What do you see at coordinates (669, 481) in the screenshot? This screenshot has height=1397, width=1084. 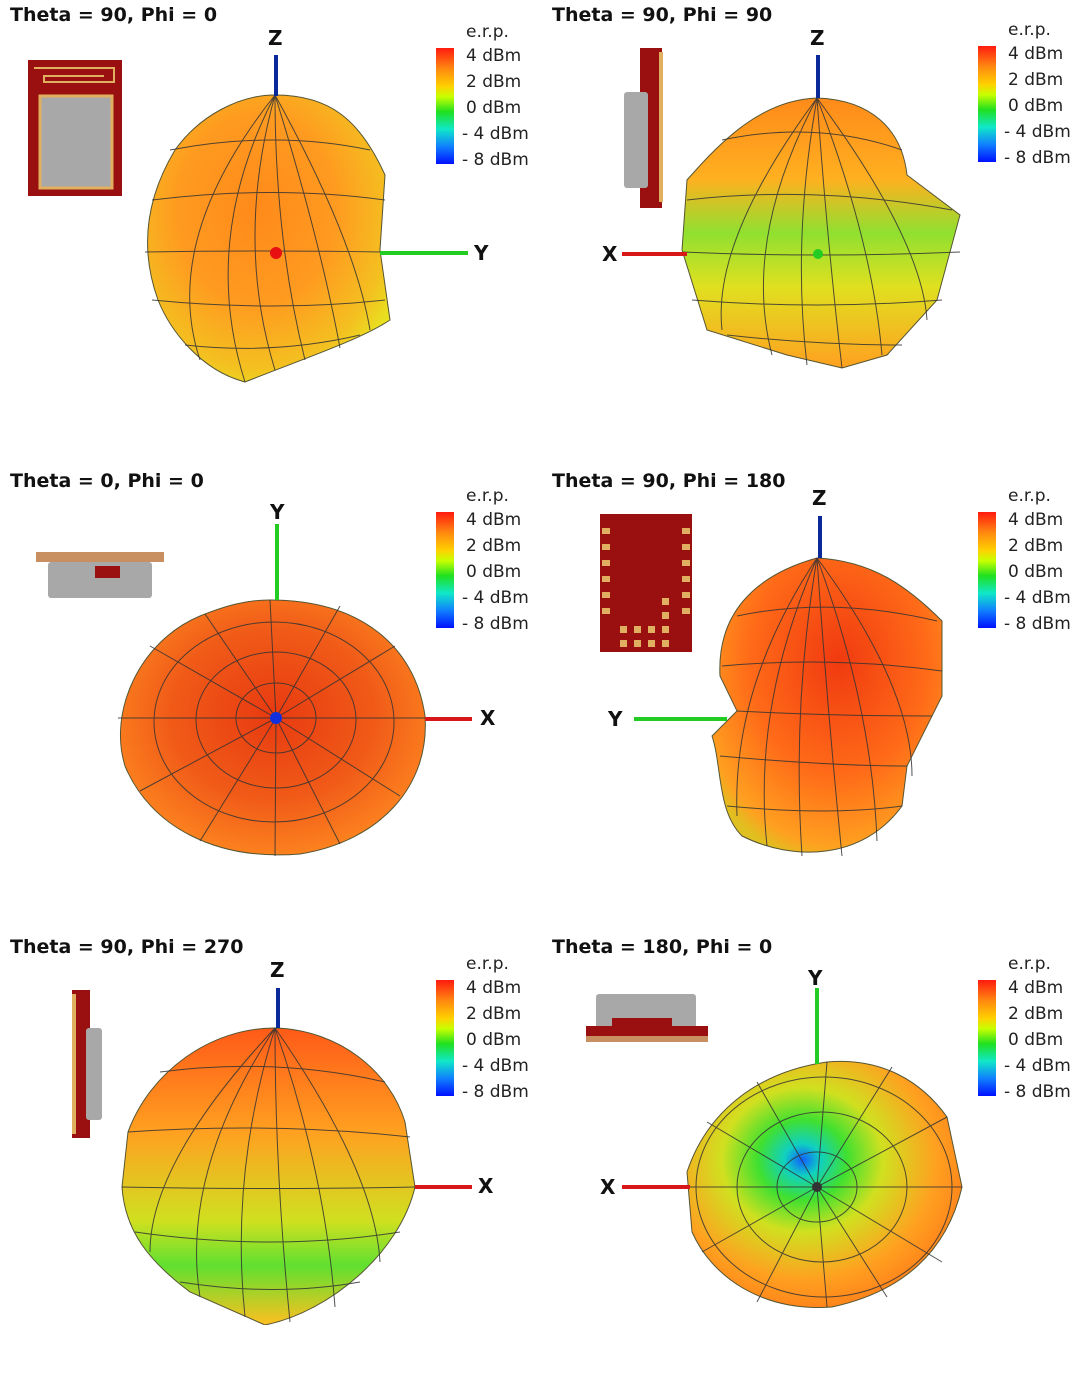 I see `panel-title: Theta = 90, Phi = 180` at bounding box center [669, 481].